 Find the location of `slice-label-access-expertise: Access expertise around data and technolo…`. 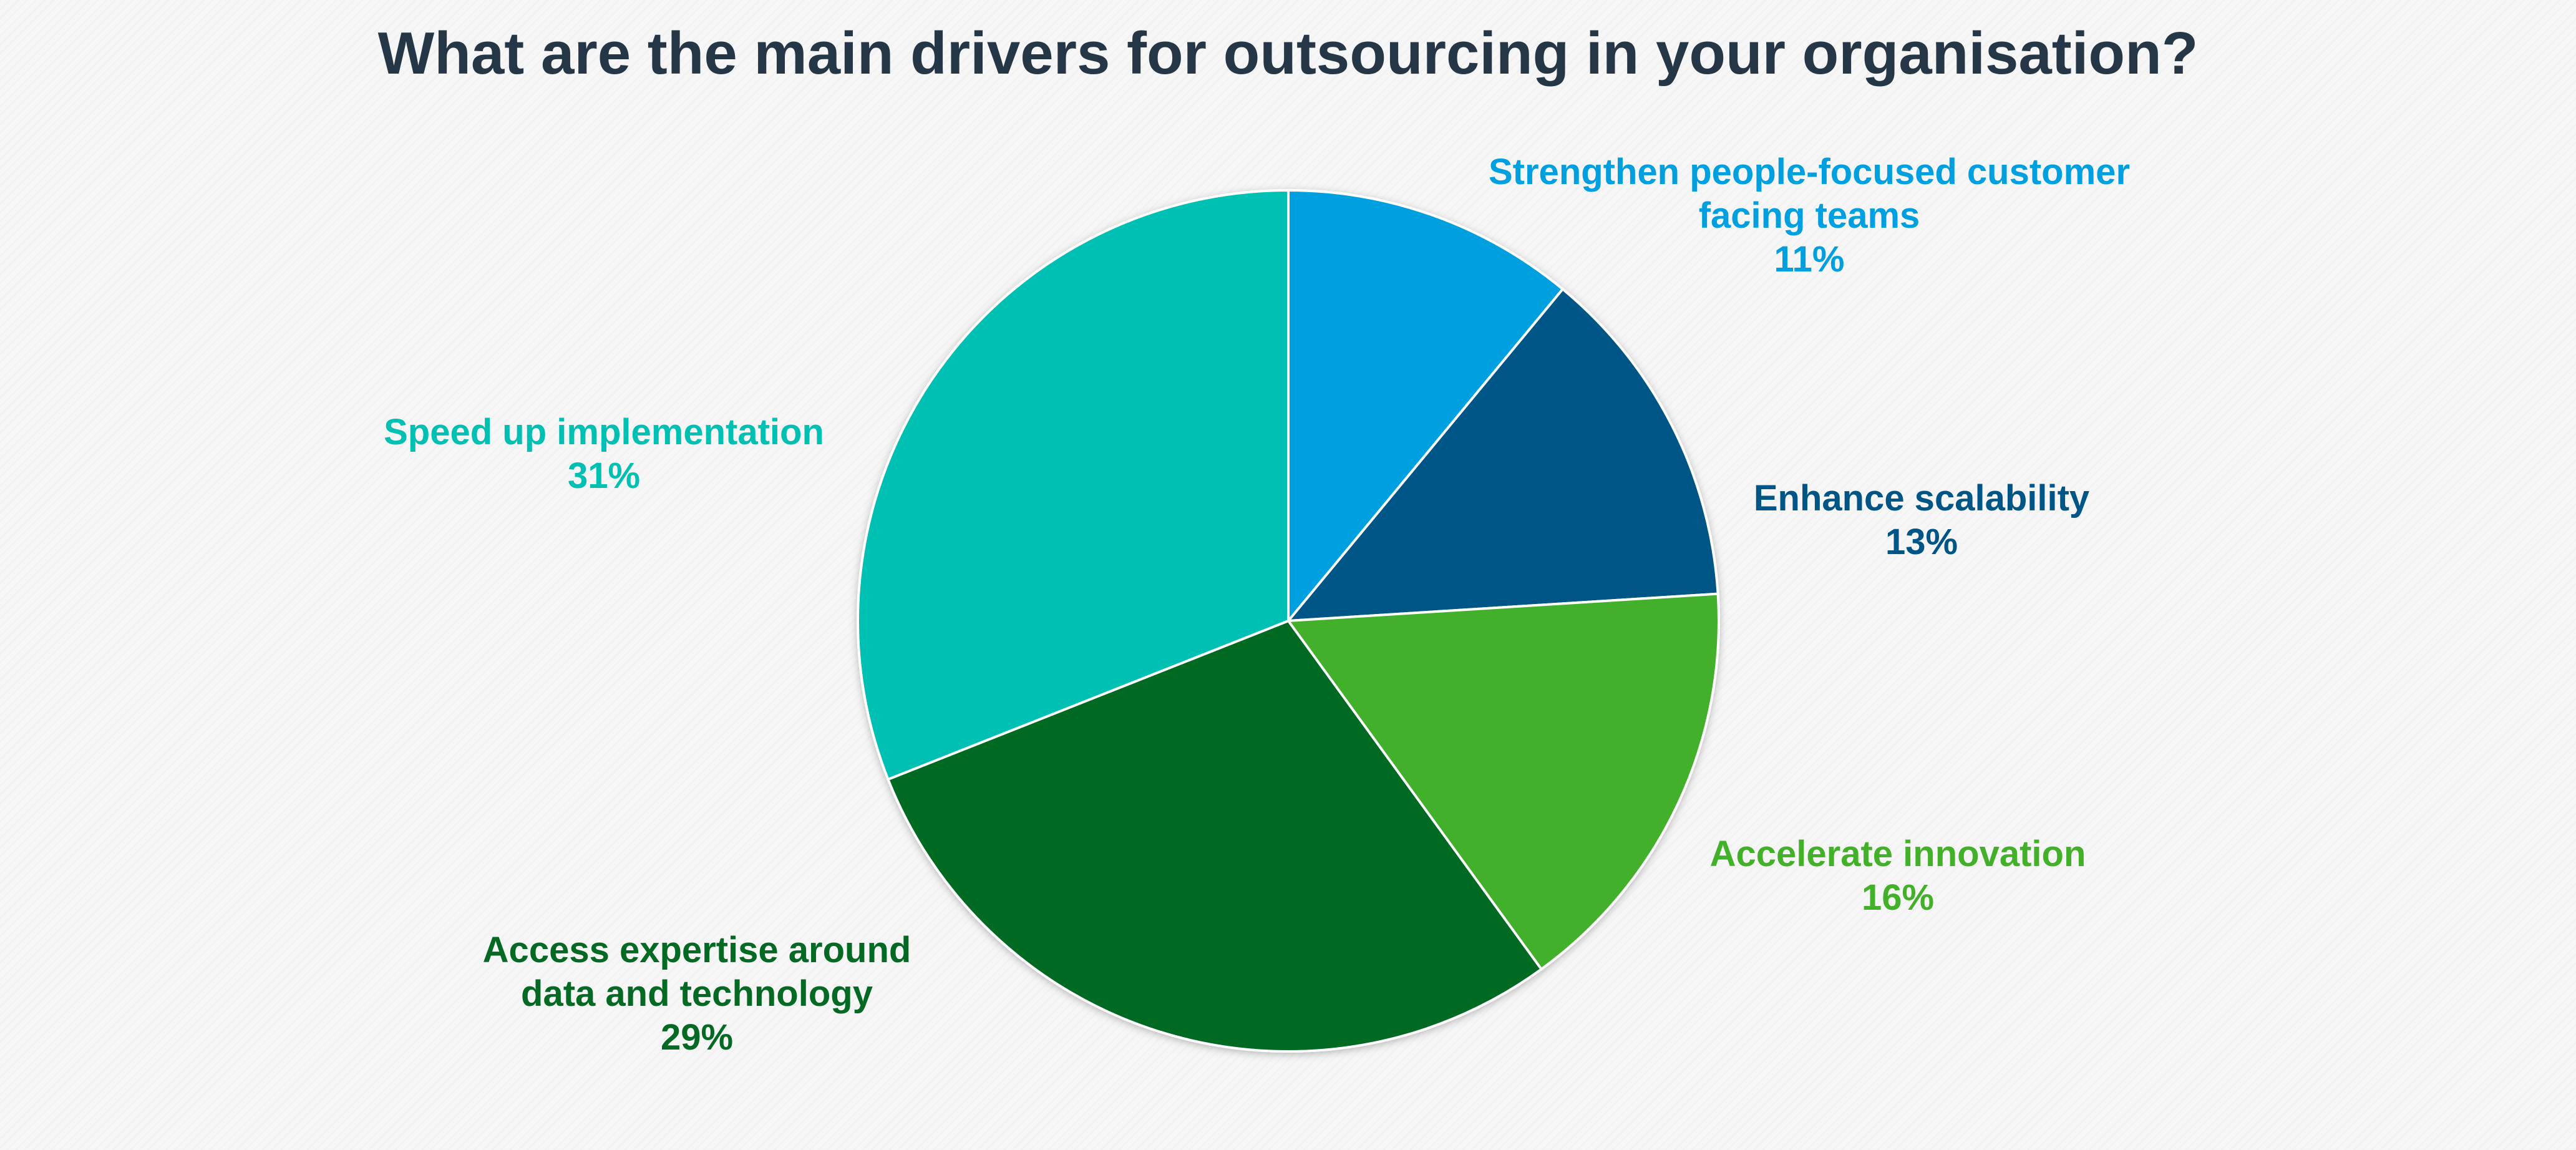

slice-label-access-expertise: Access expertise around data and technolo… is located at coordinates (697, 994).